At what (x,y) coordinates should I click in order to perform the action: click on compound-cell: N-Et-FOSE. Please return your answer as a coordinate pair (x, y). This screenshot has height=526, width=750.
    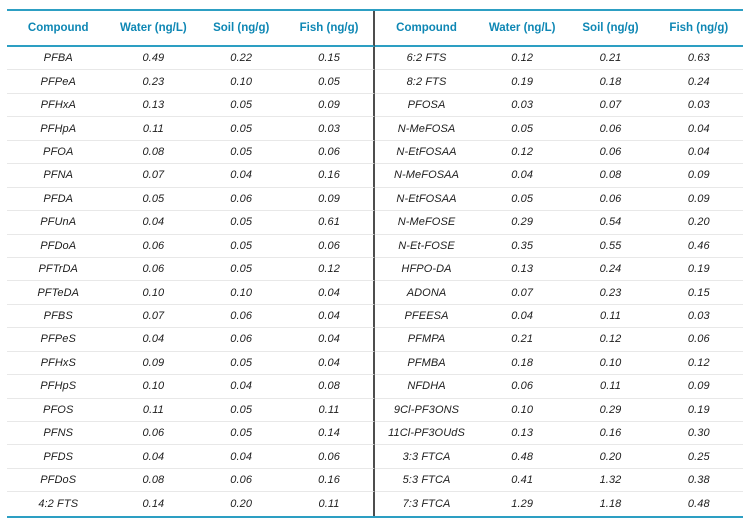
    Looking at the image, I should click on (426, 245).